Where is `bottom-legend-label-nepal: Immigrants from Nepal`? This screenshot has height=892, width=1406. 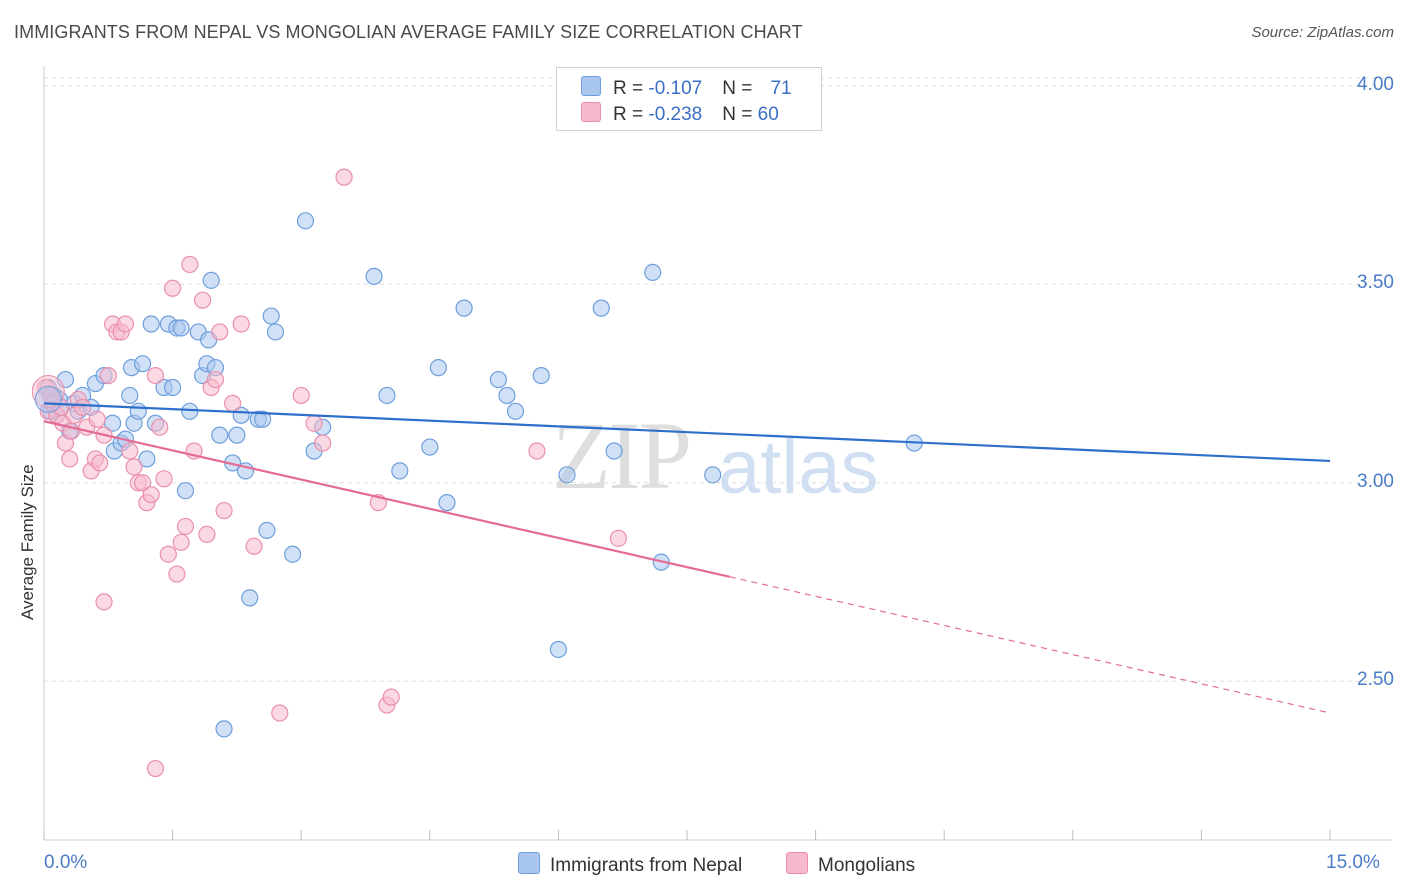 bottom-legend-label-nepal: Immigrants from Nepal is located at coordinates (646, 865).